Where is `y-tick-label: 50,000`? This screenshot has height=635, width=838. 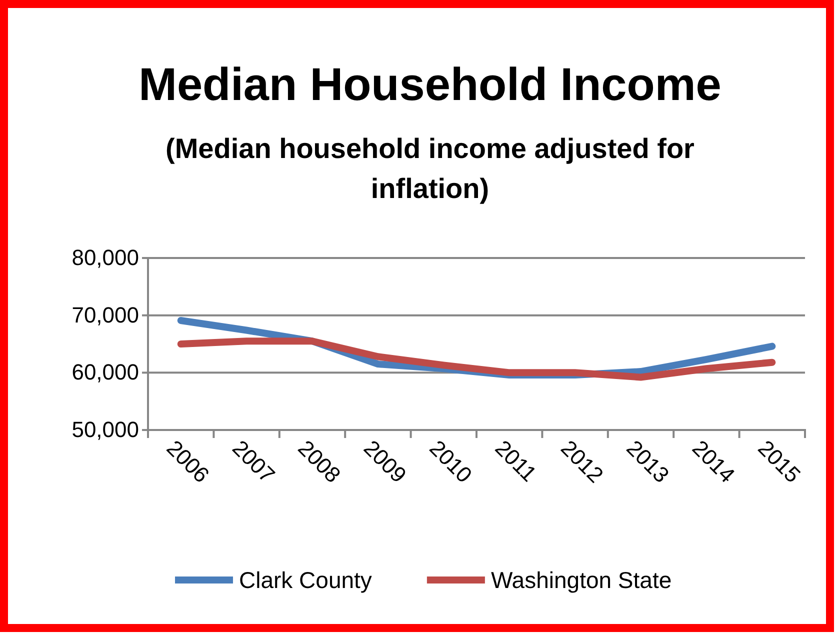
y-tick-label: 50,000 is located at coordinates (105, 429).